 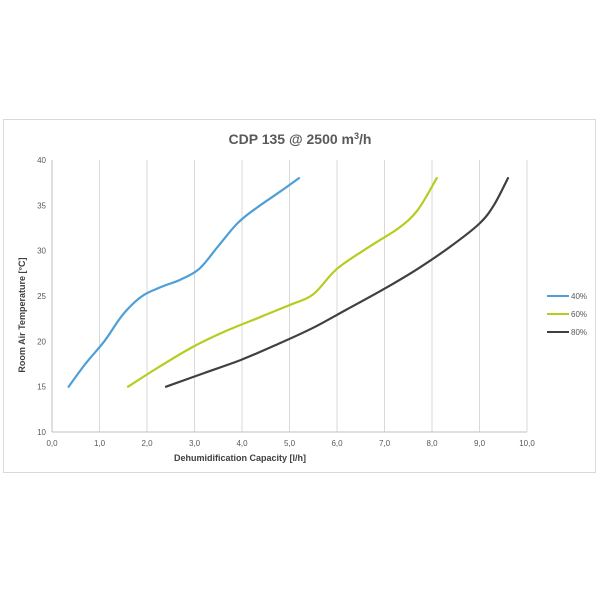 What do you see at coordinates (41, 205) in the screenshot?
I see `y-tick-label: 35` at bounding box center [41, 205].